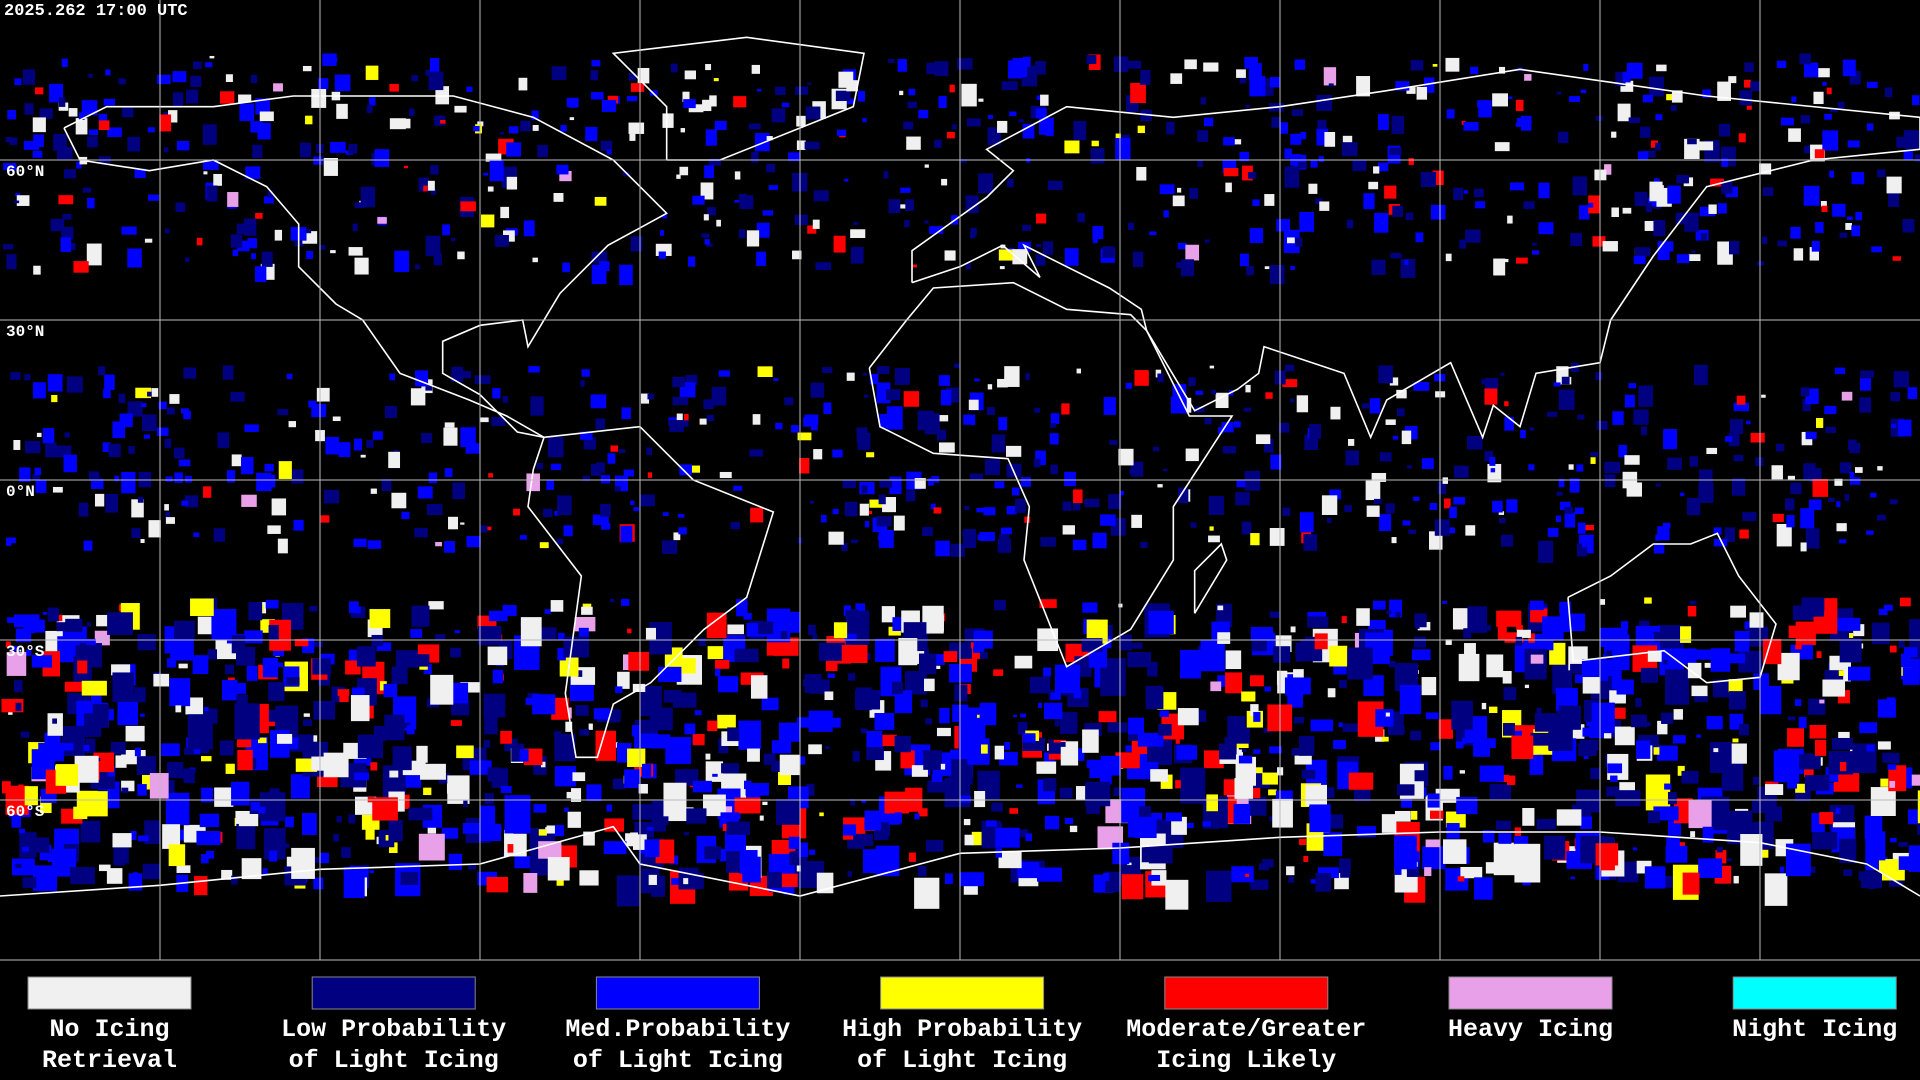 This screenshot has height=1080, width=1920. Describe the element at coordinates (962, 1029) in the screenshot. I see `legend-label: High Probability` at that location.